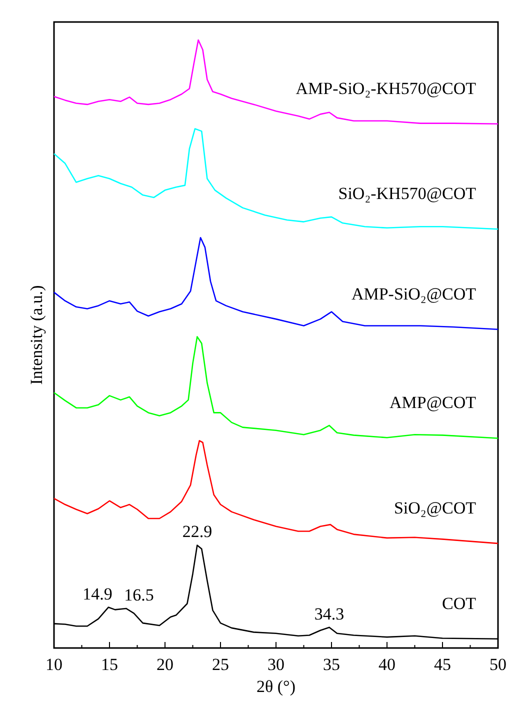  I want to click on series-label: SiO₂@COT, so click(435, 508).